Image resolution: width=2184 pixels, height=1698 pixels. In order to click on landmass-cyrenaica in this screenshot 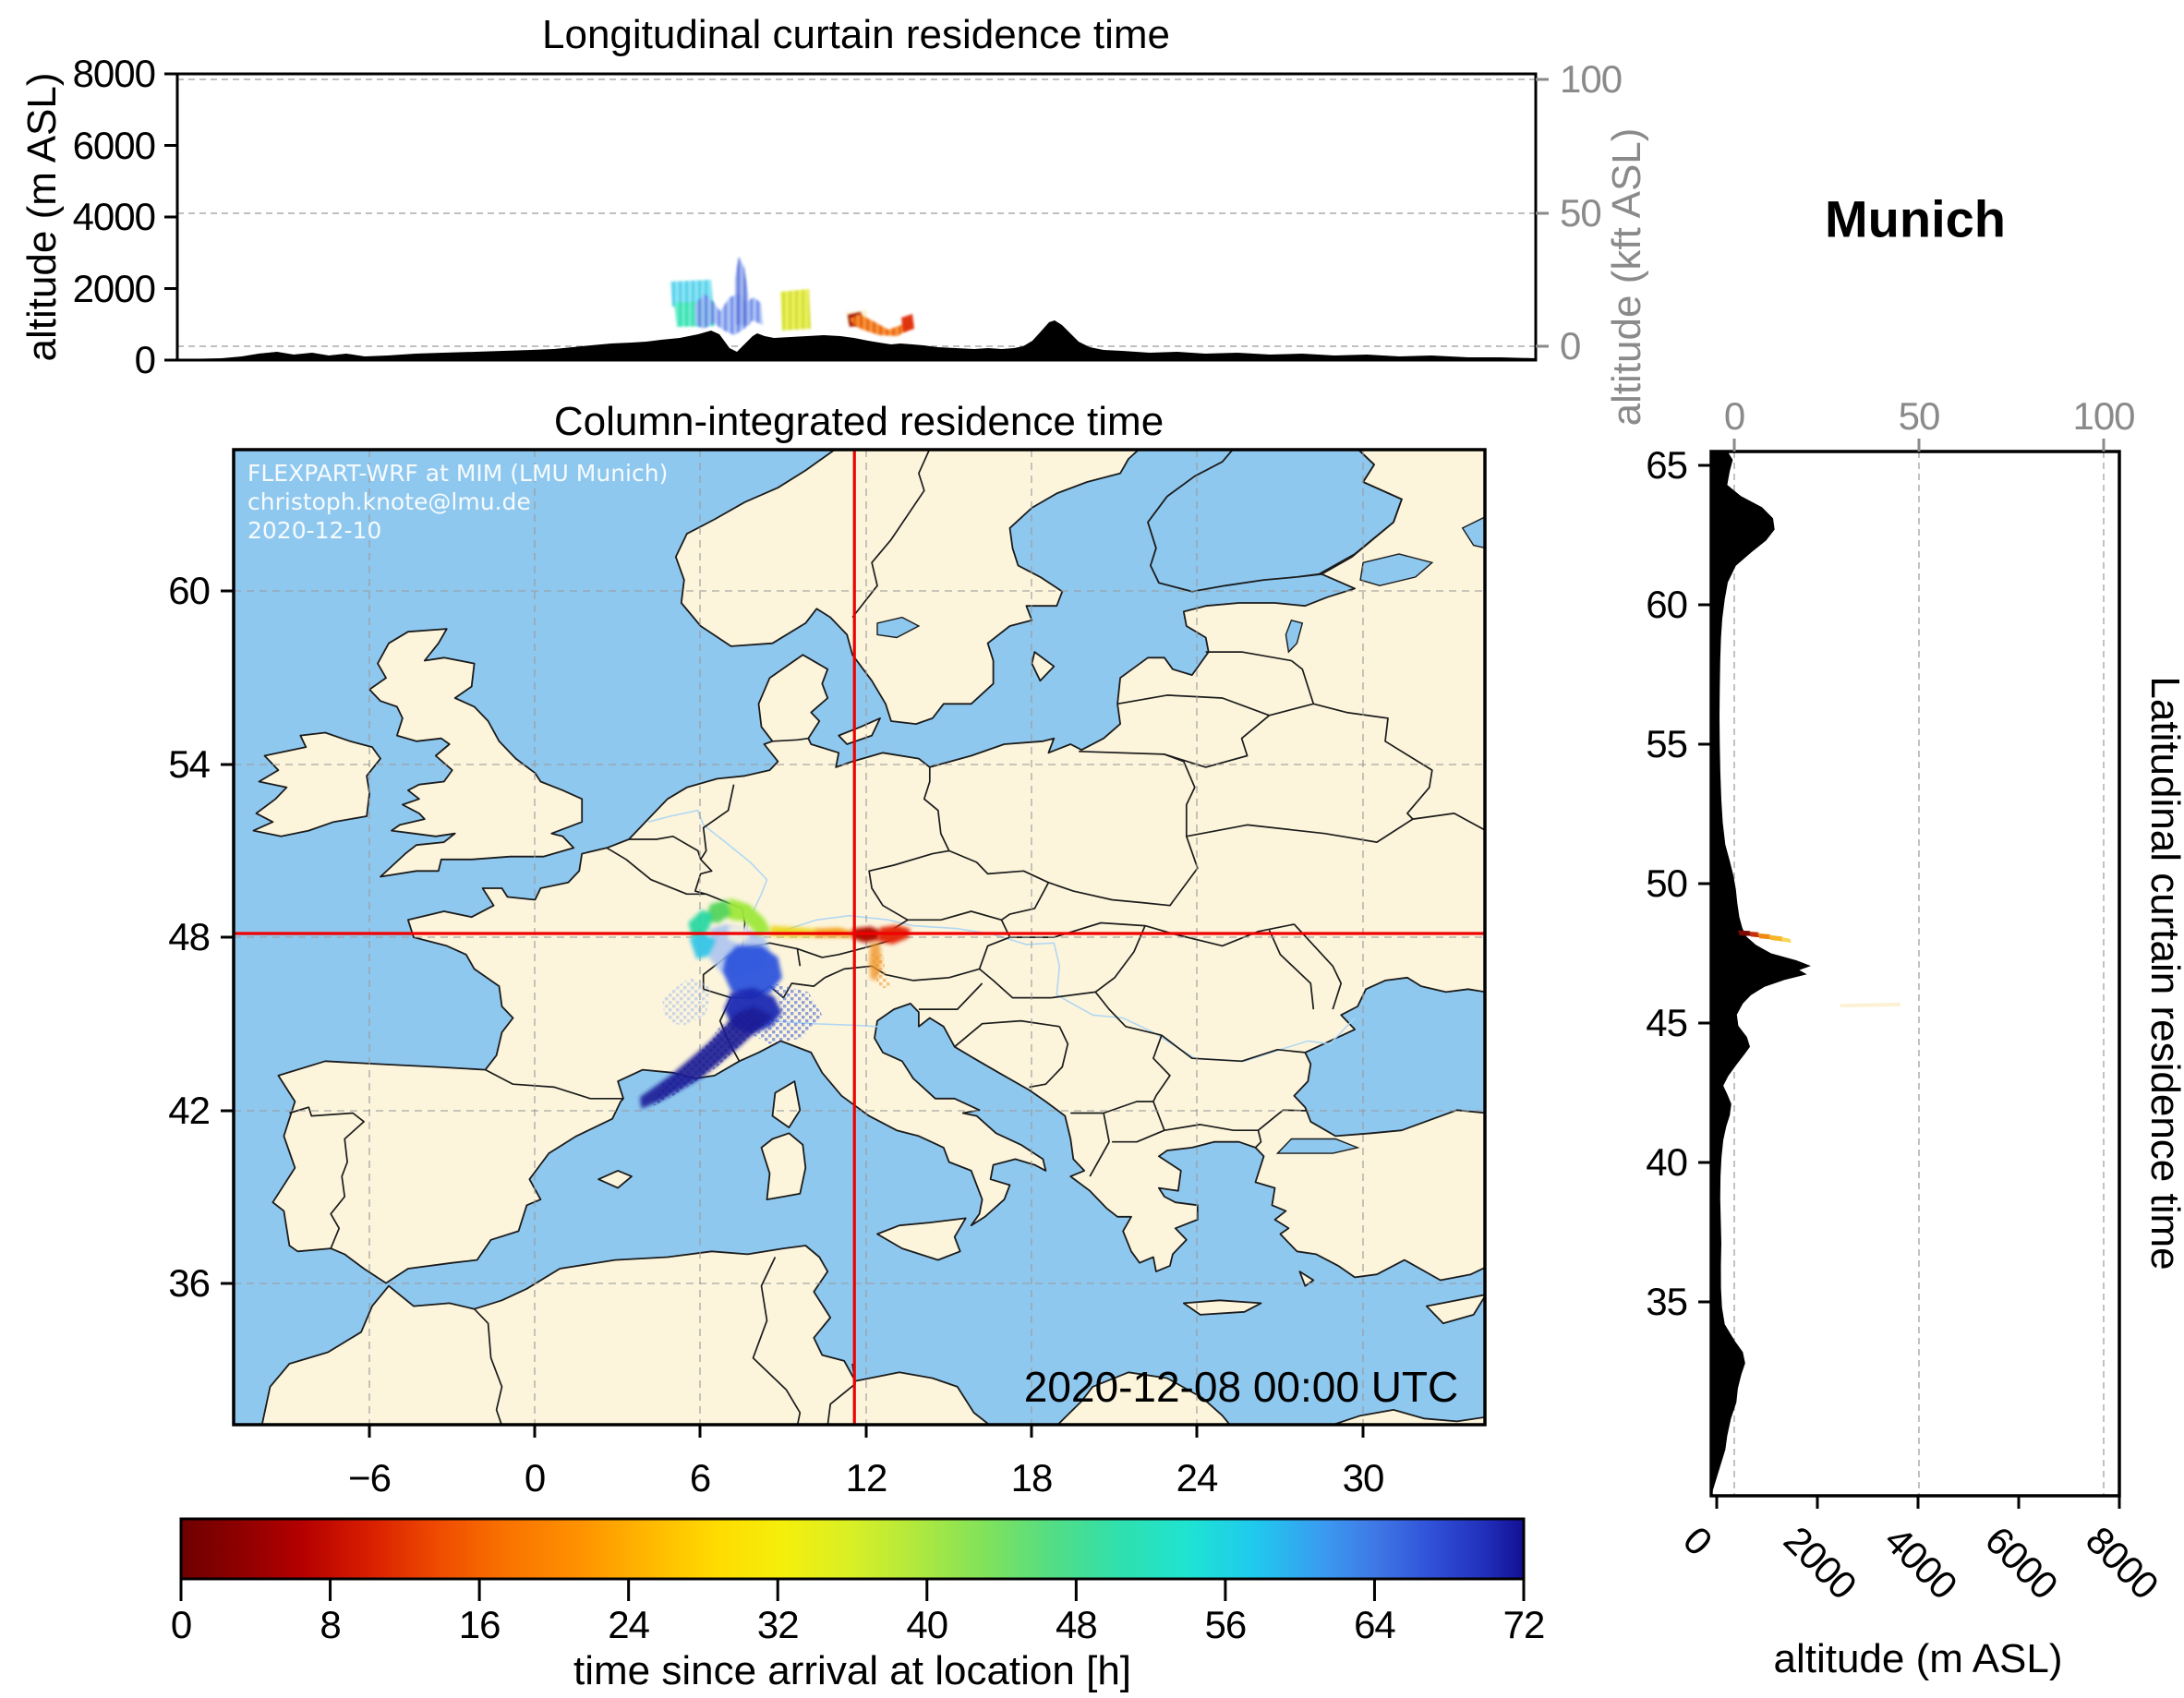, I will do `click(1143, 1398)`.